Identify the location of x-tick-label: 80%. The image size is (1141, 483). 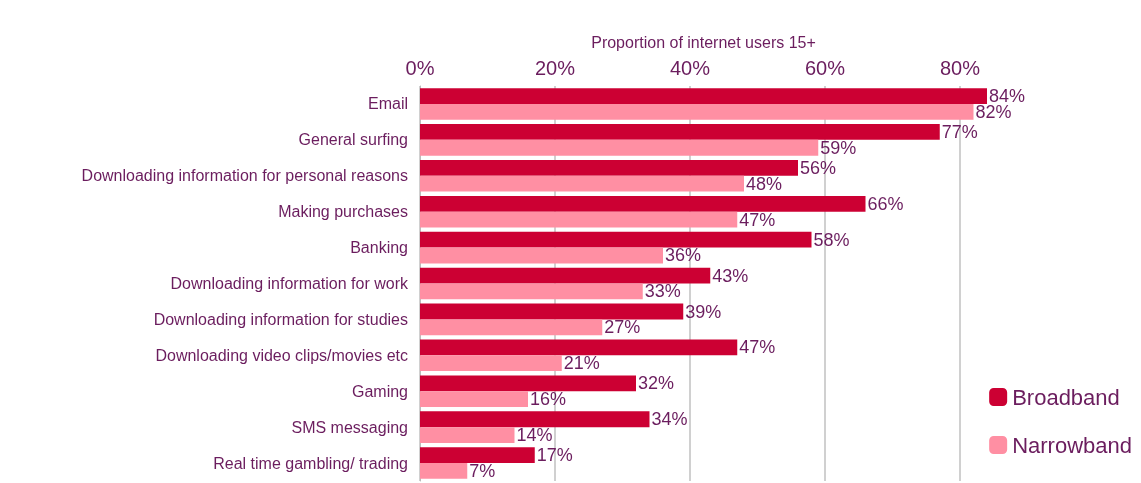
(960, 68).